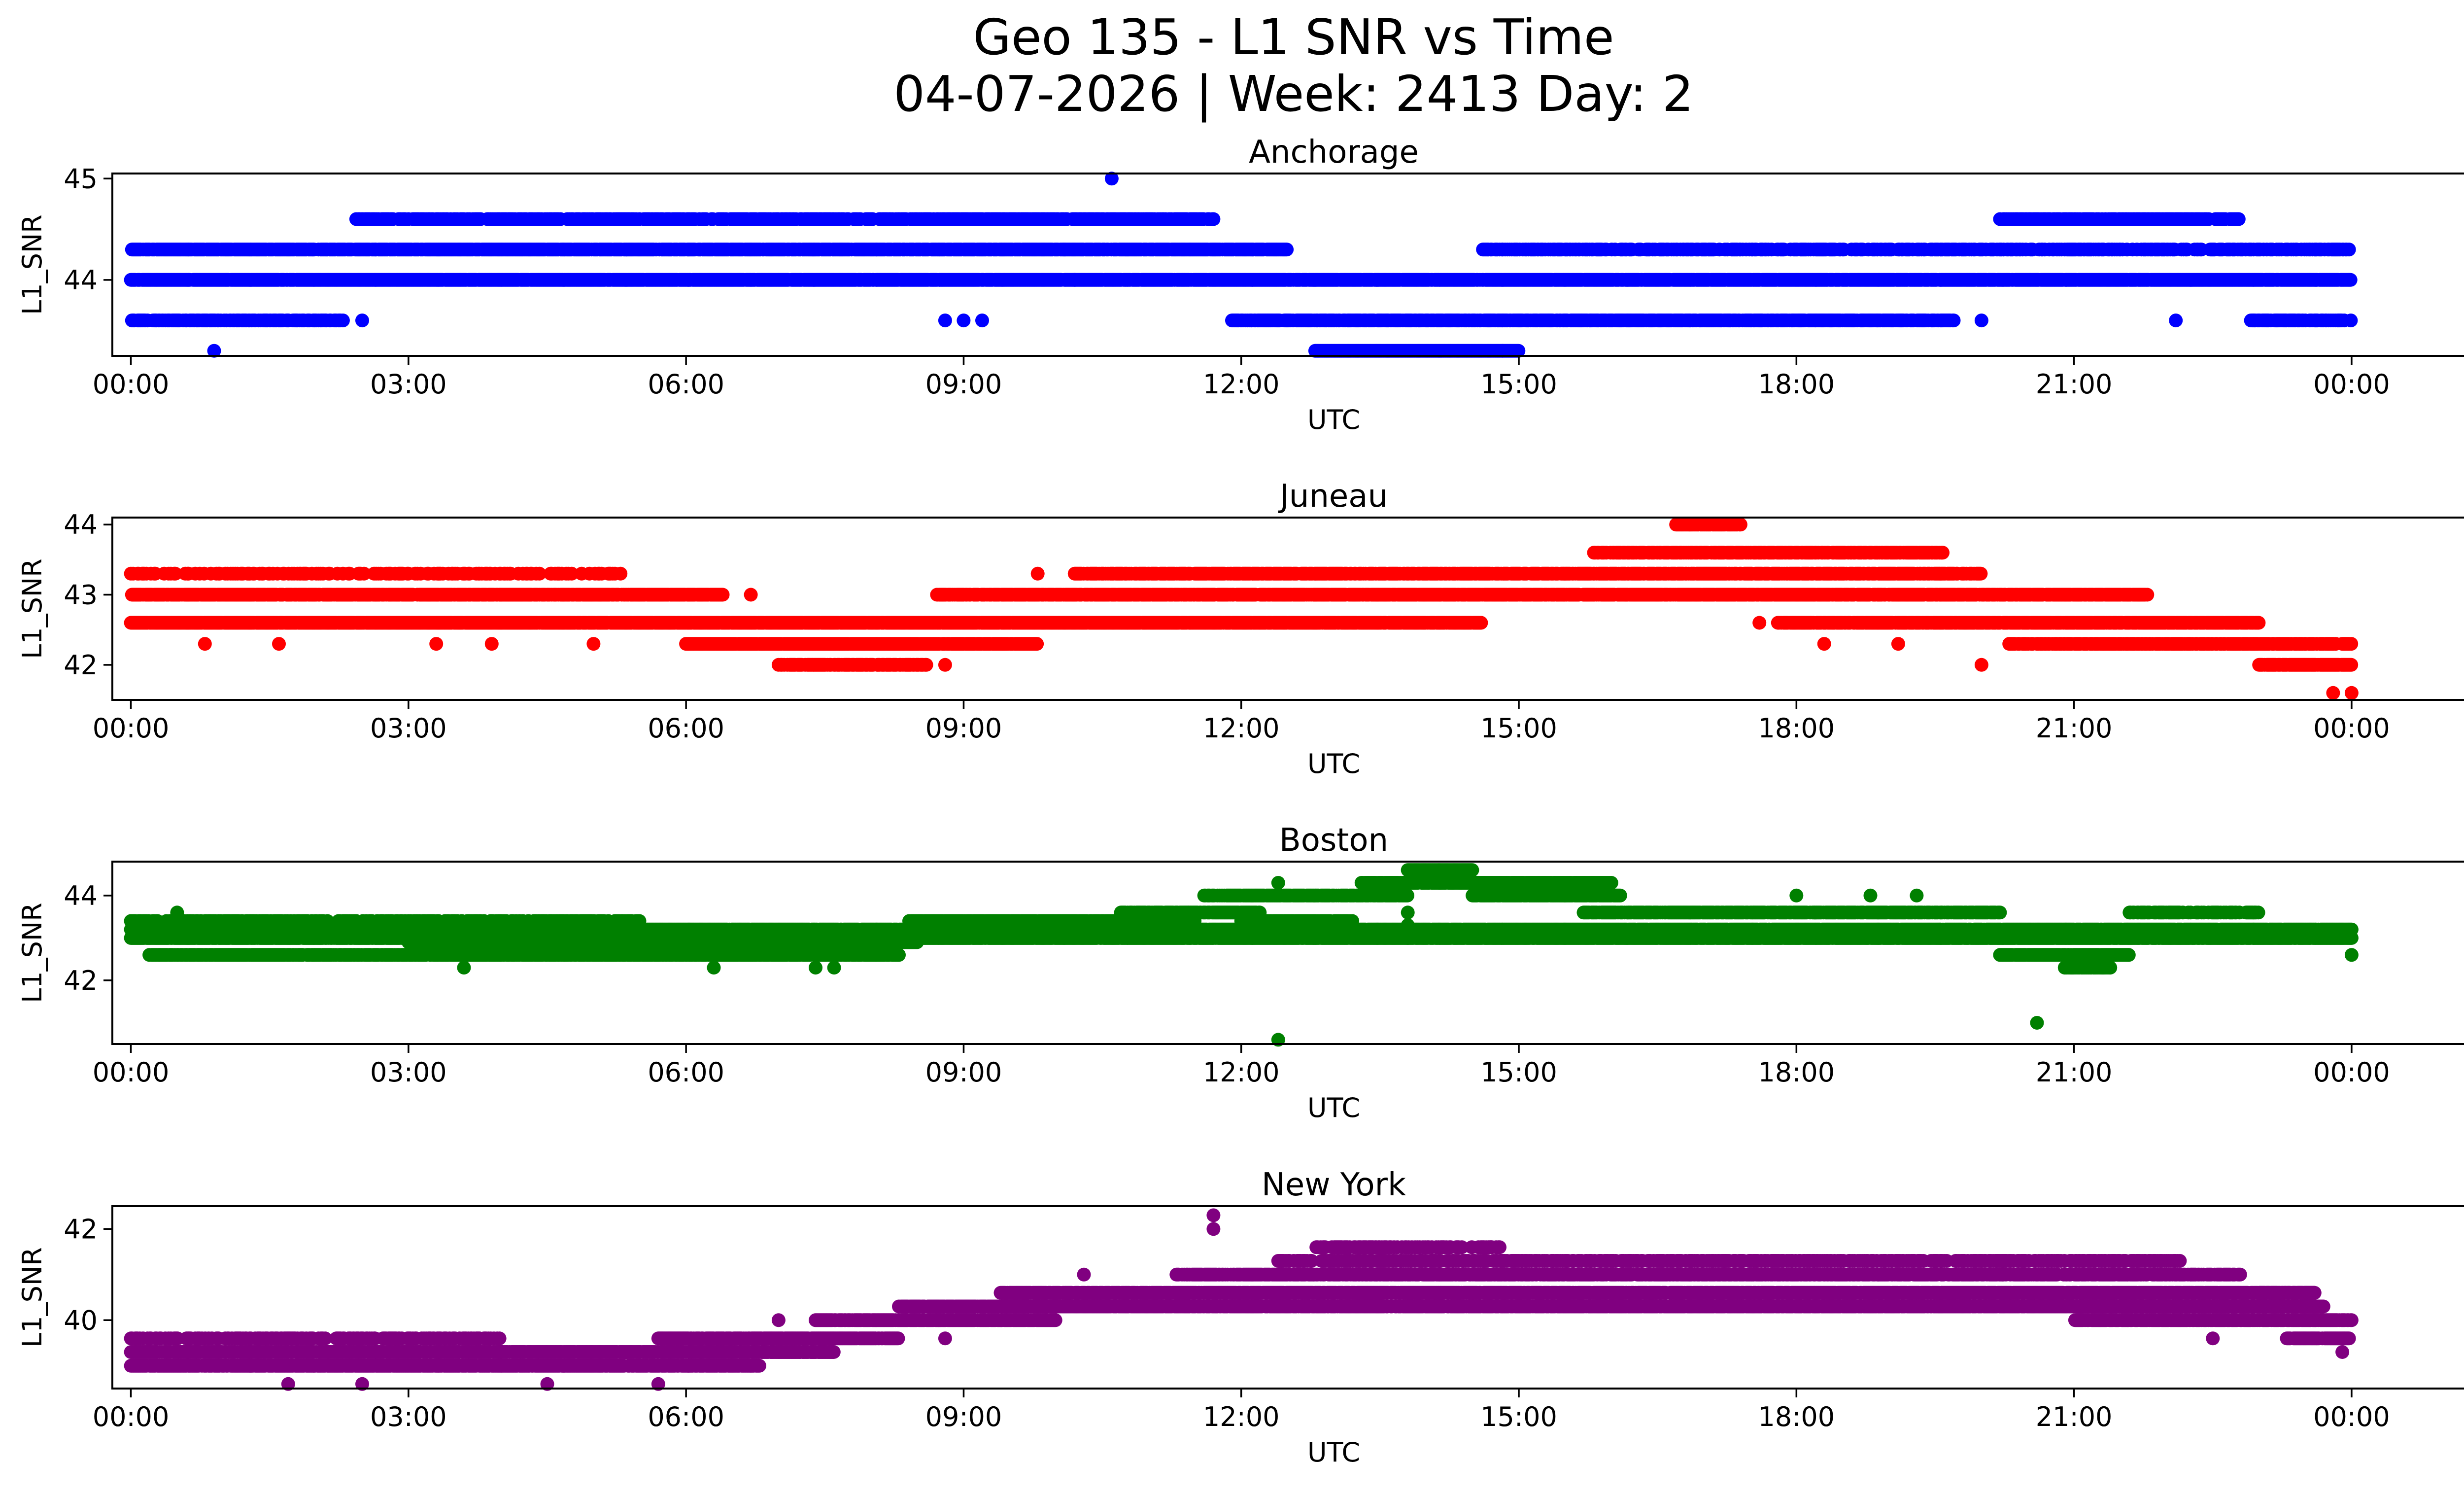 This screenshot has height=1495, width=2464. Describe the element at coordinates (1333, 496) in the screenshot. I see `subplot-title: Juneau` at that location.